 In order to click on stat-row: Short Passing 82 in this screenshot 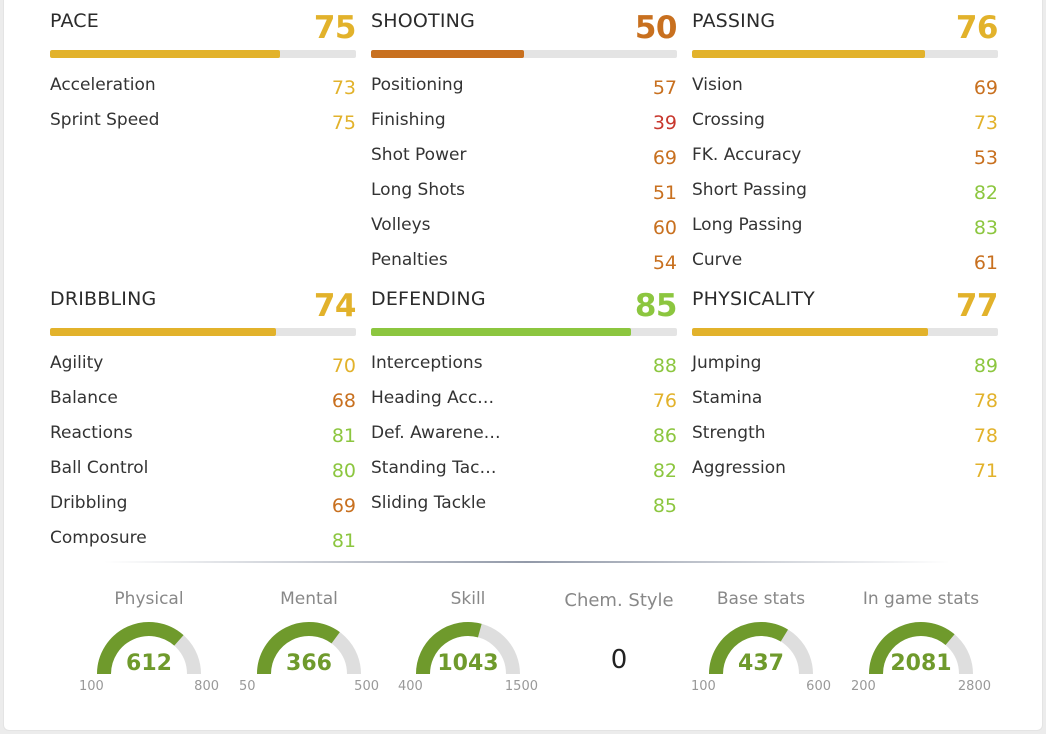, I will do `click(845, 183)`.